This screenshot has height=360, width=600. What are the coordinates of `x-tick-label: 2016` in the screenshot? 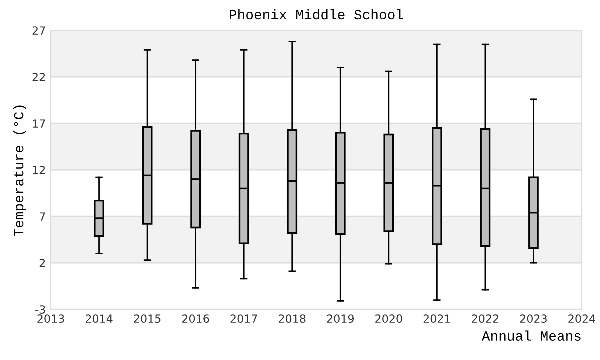 It's located at (196, 319).